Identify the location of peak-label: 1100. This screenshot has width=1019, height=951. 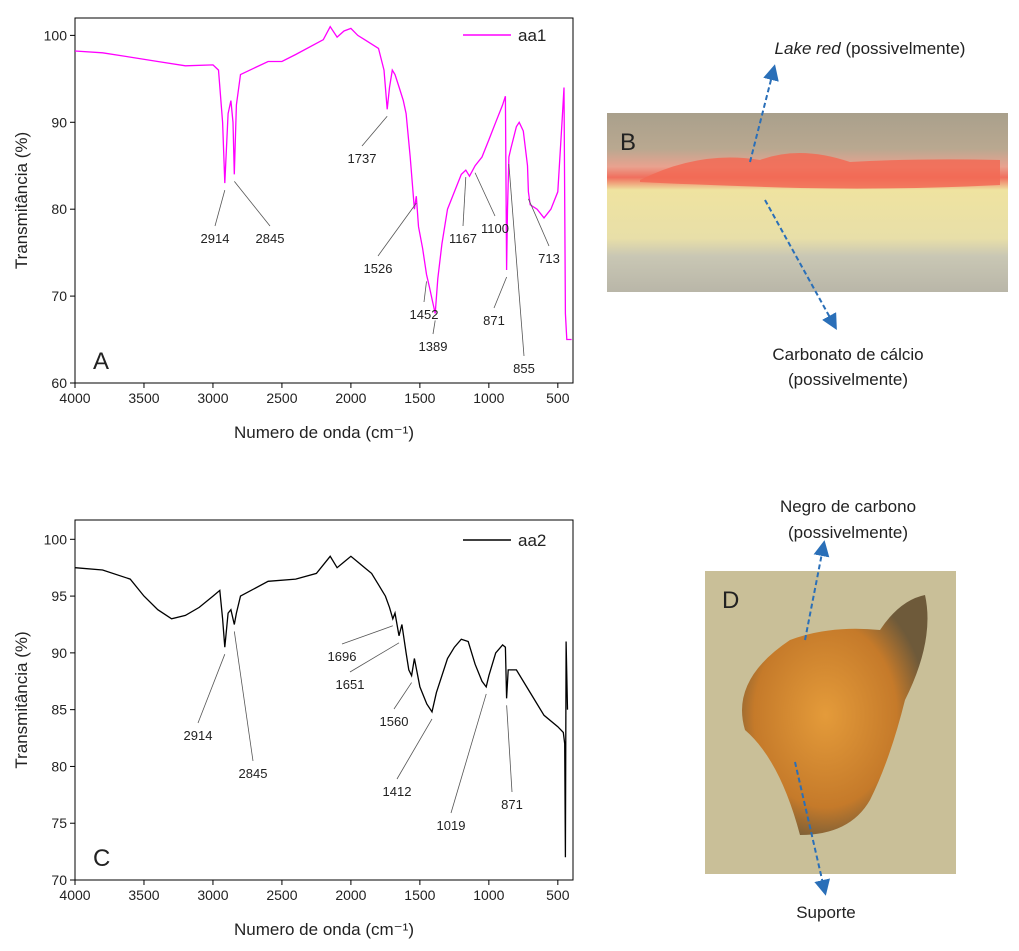
(495, 228).